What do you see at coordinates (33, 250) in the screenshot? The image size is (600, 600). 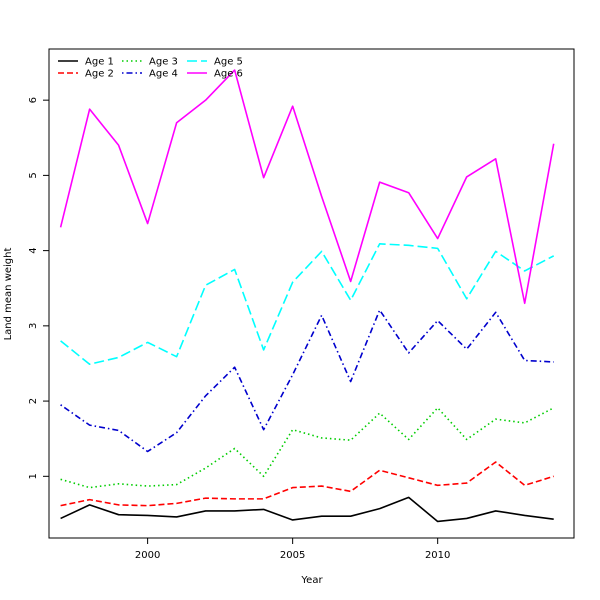 I see `y-tick-label: 4` at bounding box center [33, 250].